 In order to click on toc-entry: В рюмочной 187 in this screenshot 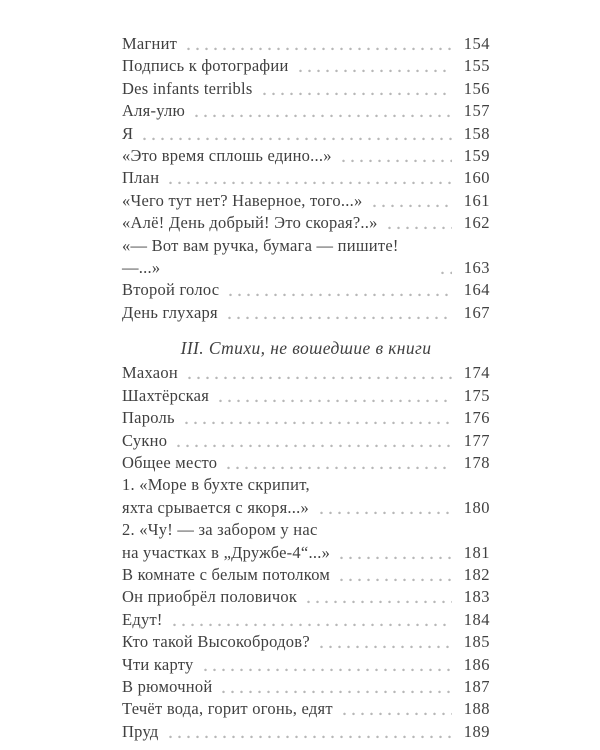, I will do `click(306, 687)`.